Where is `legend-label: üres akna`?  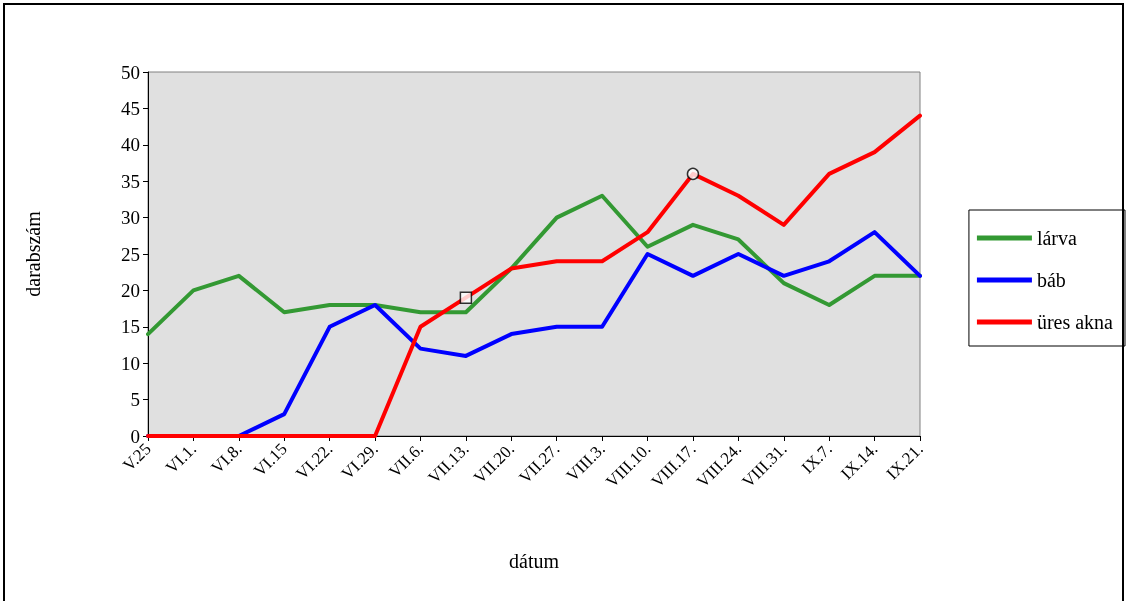
legend-label: üres akna is located at coordinates (1075, 322).